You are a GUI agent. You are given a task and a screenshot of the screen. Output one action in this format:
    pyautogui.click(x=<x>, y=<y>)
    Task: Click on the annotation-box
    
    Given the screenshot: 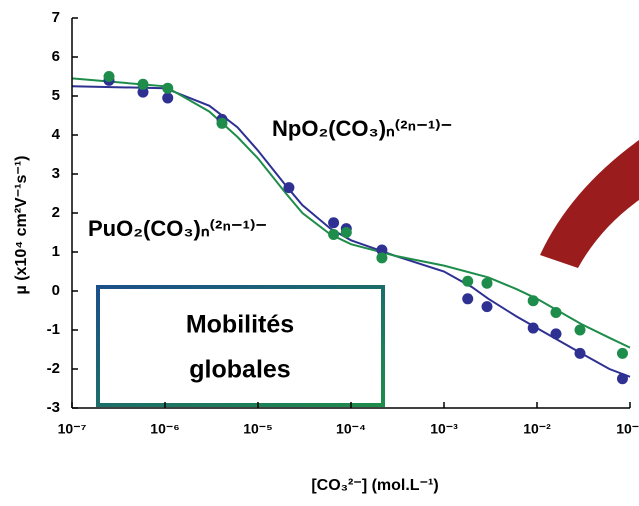 What is the action you would take?
    pyautogui.click(x=240, y=346)
    